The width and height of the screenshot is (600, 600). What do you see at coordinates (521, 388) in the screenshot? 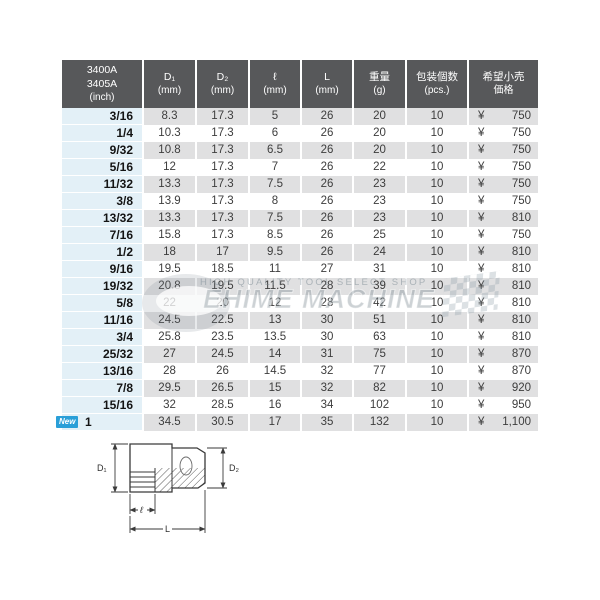
I see `price-amount: 920` at bounding box center [521, 388].